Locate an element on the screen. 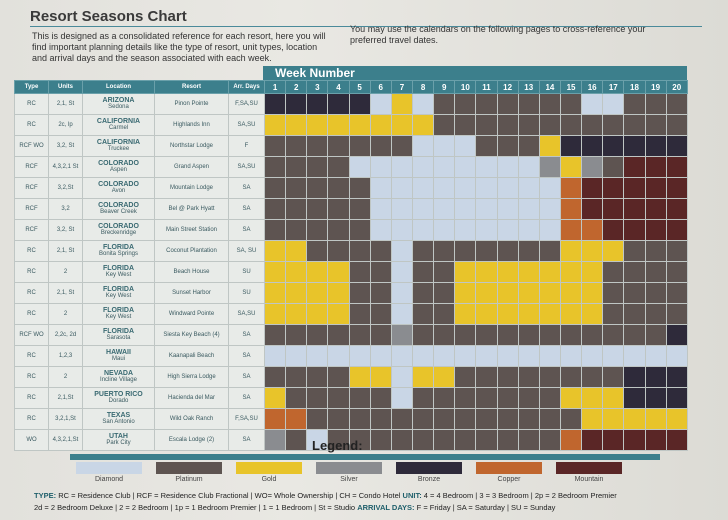  units-cell: 2 is located at coordinates (65, 314).